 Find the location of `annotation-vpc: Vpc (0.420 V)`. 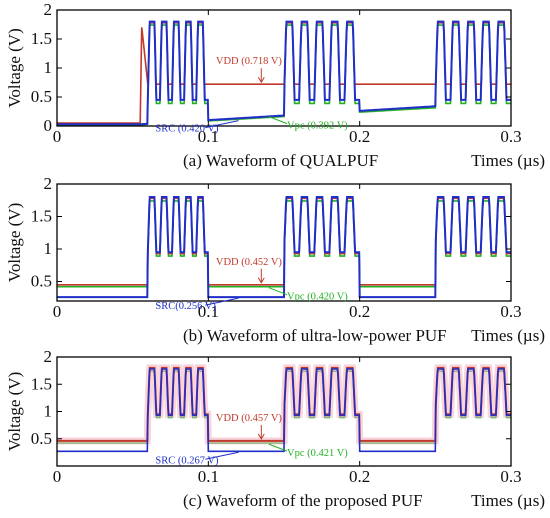

annotation-vpc: Vpc (0.420 V) is located at coordinates (317, 297).